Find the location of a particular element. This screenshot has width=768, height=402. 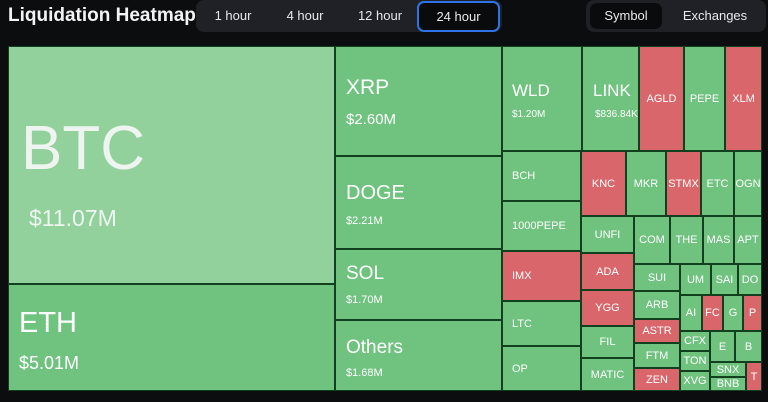

tile-1000pepe-name: 1000PEPE is located at coordinates (539, 226).